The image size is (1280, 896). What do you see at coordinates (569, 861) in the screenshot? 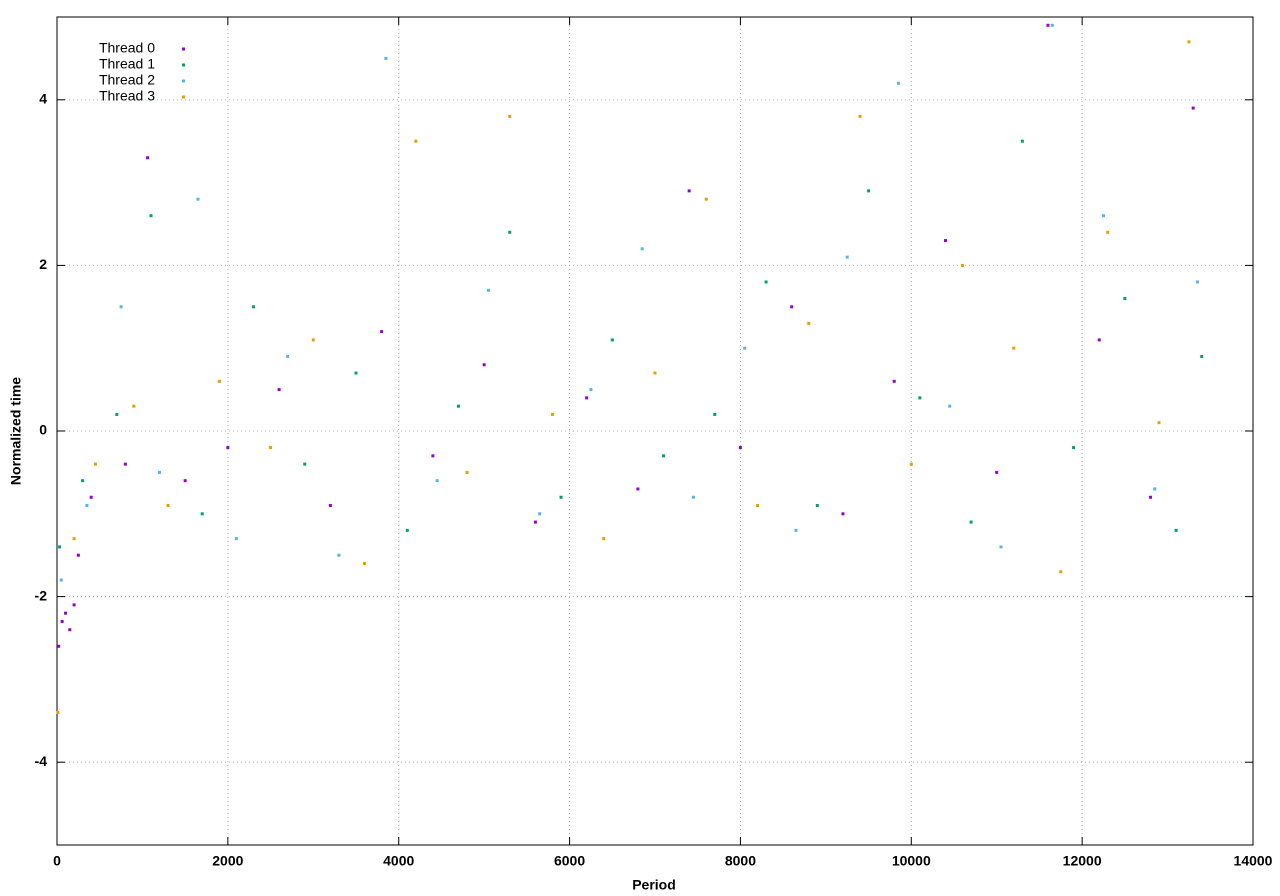
I see `x-tick-label: 6000` at bounding box center [569, 861].